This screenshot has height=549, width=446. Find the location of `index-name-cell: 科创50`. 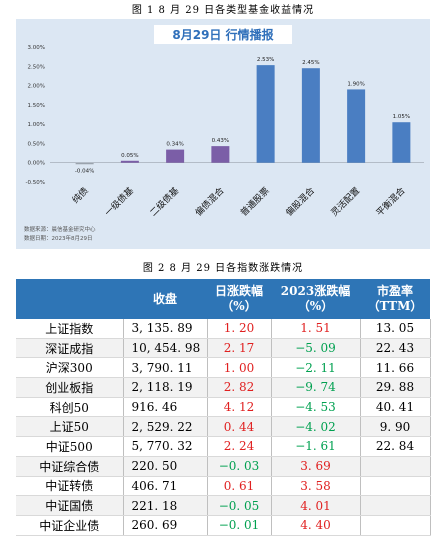

index-name-cell: 科创50 is located at coordinates (70, 407).